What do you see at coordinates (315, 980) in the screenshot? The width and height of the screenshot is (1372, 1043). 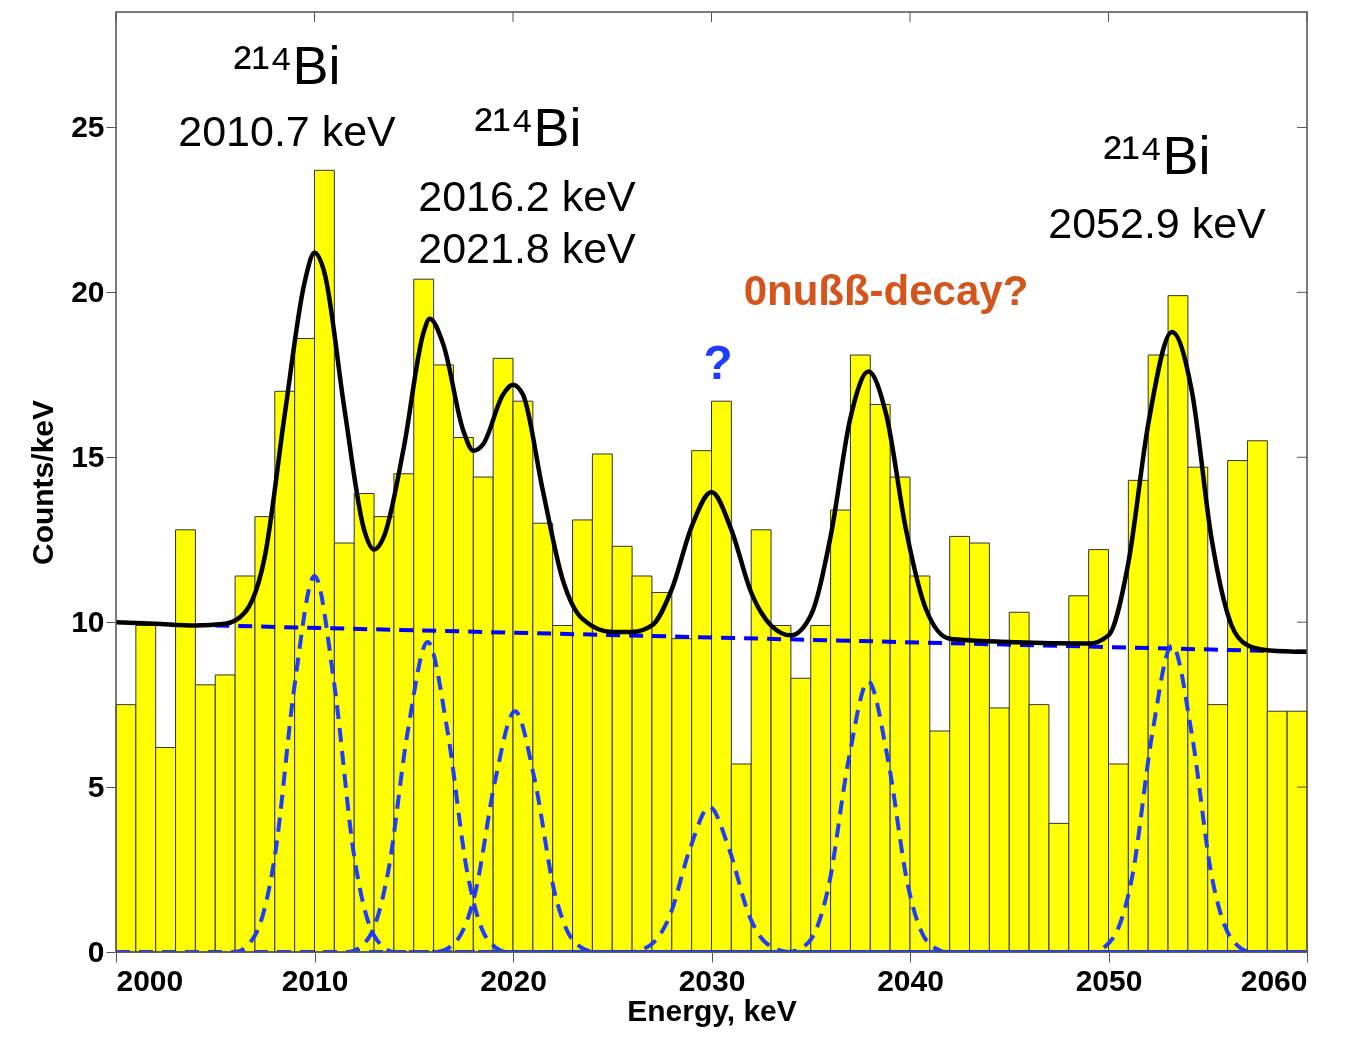 I see `x-tick-label: 2010` at bounding box center [315, 980].